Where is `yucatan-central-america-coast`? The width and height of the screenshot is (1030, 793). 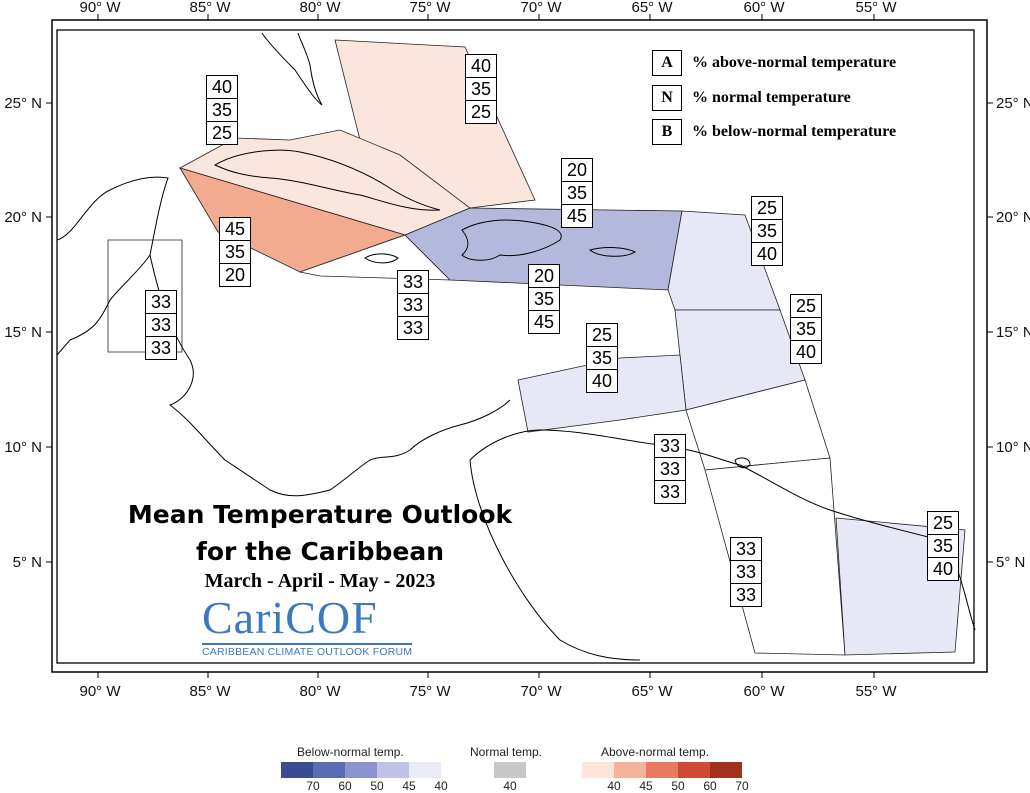
yucatan-central-america-coast is located at coordinates (112, 266).